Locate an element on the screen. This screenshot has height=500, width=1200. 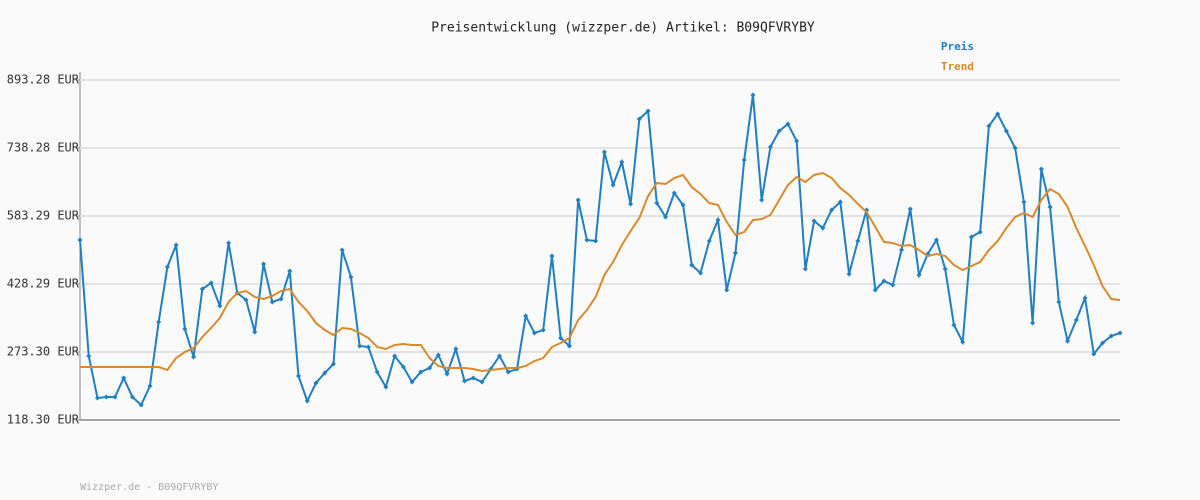
y-tick-label: 428.29 EUR is located at coordinates (43, 284).